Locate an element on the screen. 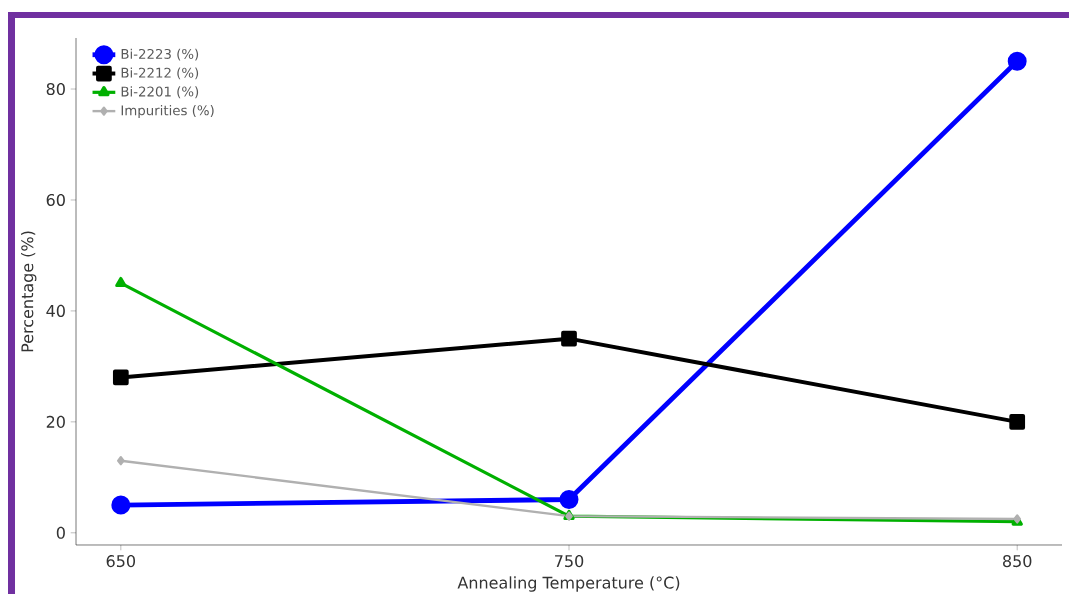 The width and height of the screenshot is (1069, 594). y-tick-label: 80 is located at coordinates (55, 89).